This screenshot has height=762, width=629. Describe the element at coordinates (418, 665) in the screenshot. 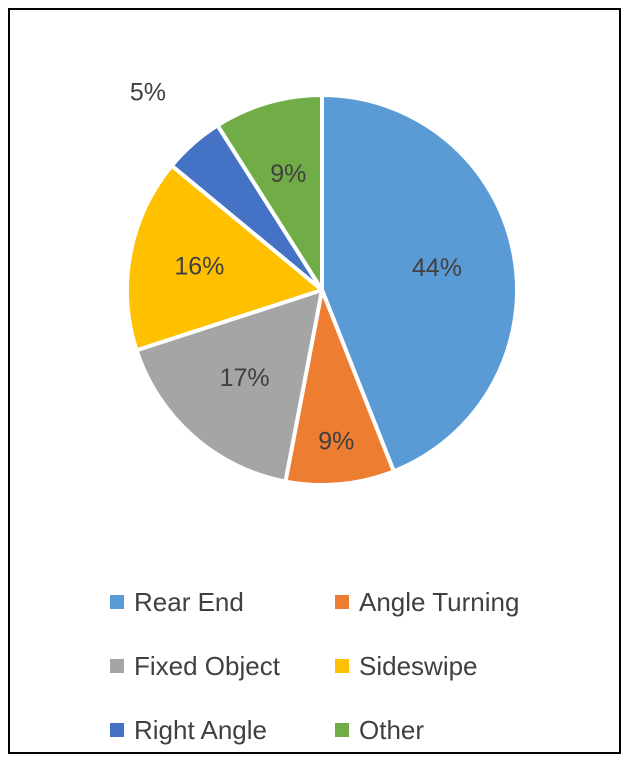

I see `legend-label-sideswipe: Sideswipe` at that location.